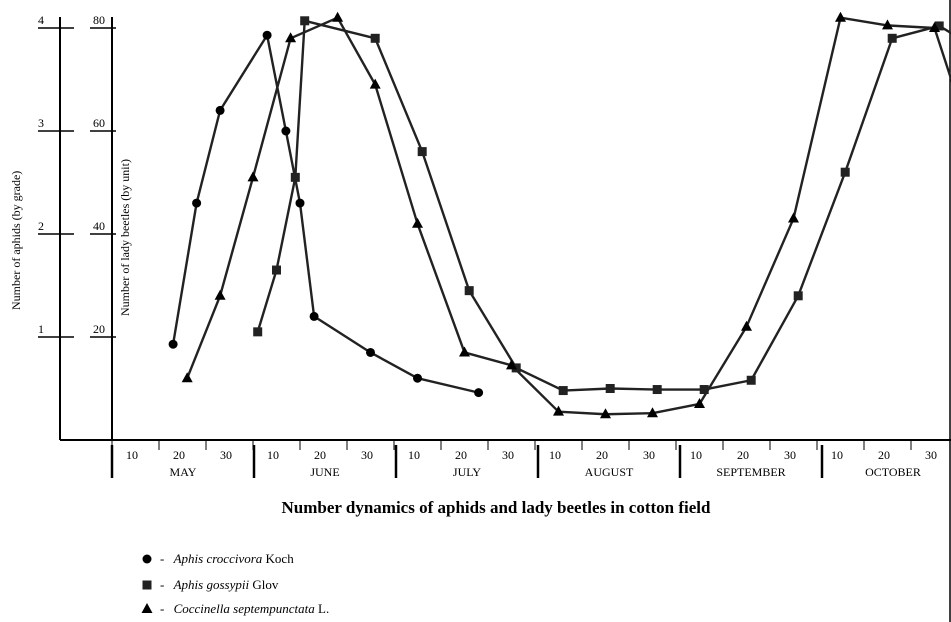  Describe the element at coordinates (99, 329) in the screenshot. I see `y-tick-label-lady-beetles: 20` at that location.